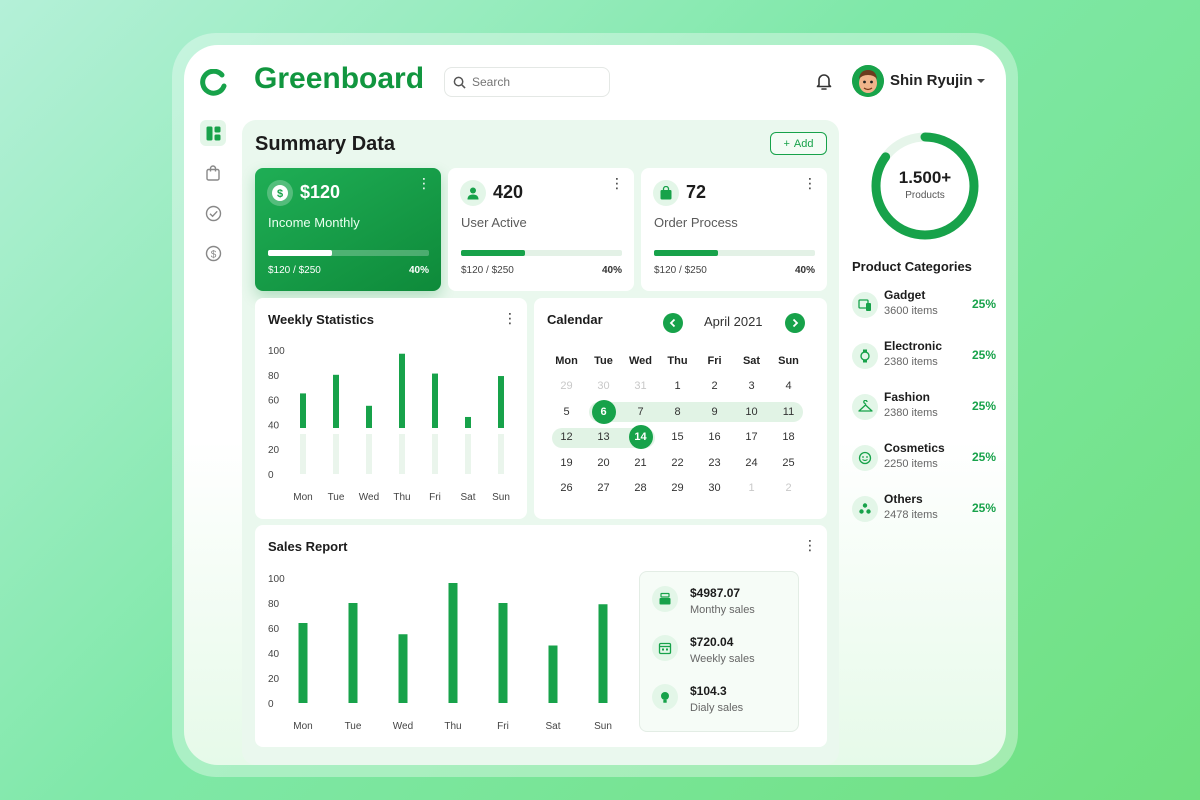 Image resolution: width=1200 pixels, height=800 pixels. What do you see at coordinates (788, 437) in the screenshot?
I see `calendar-day: 18` at bounding box center [788, 437].